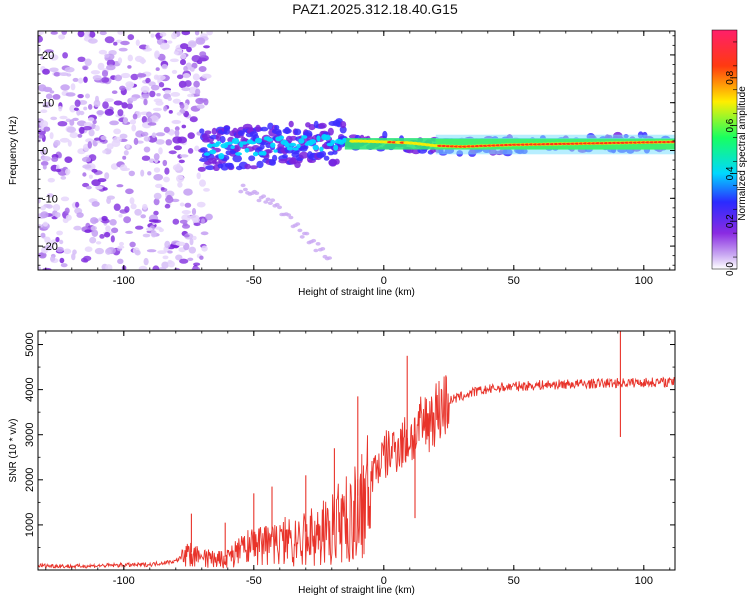  What do you see at coordinates (375, 9) in the screenshot?
I see `page-title: PAZ1.2025.312.18.40.G15` at bounding box center [375, 9].